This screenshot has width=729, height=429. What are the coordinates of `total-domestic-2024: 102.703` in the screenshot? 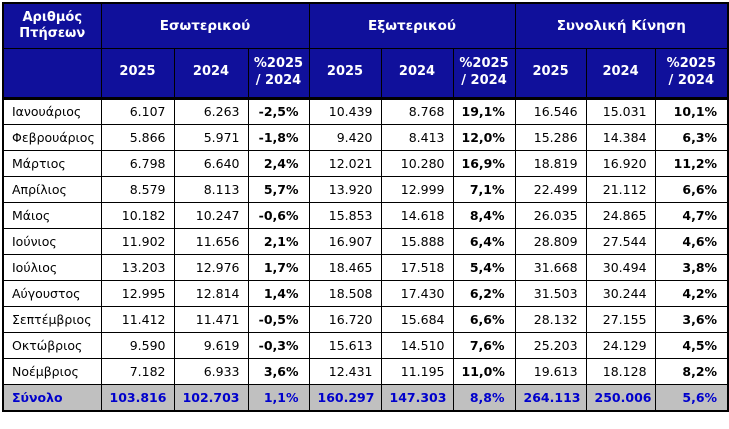 It's located at (211, 397).